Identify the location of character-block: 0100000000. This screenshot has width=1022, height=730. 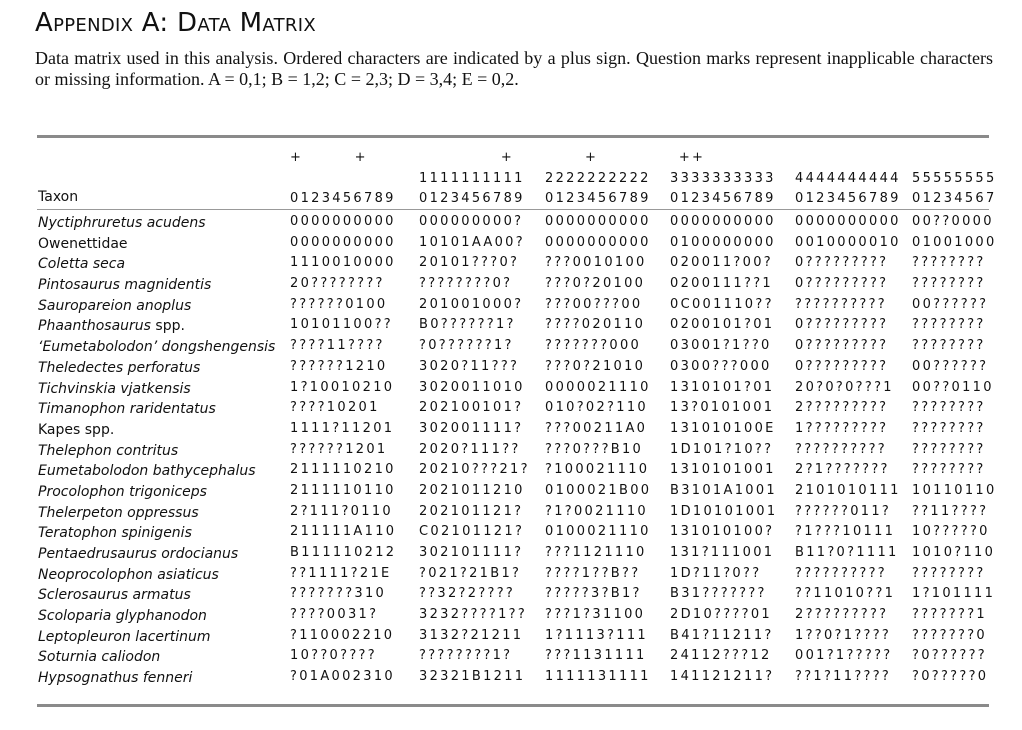
(723, 242).